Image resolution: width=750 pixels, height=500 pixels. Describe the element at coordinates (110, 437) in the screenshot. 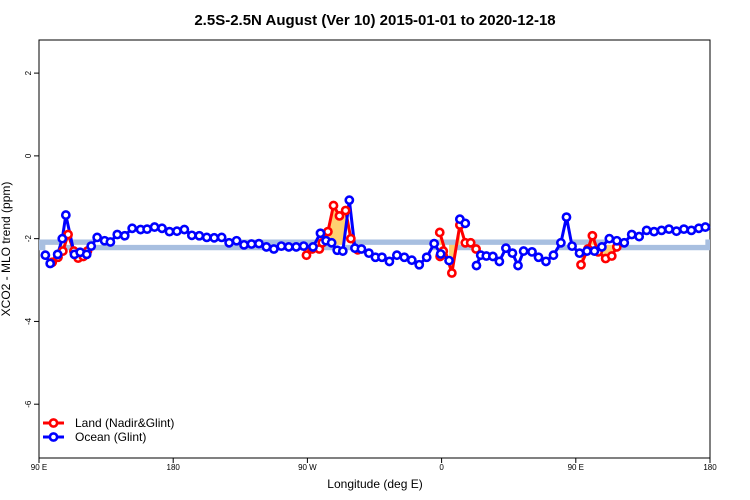

I see `legend-label: Ocean (Glint)` at that location.